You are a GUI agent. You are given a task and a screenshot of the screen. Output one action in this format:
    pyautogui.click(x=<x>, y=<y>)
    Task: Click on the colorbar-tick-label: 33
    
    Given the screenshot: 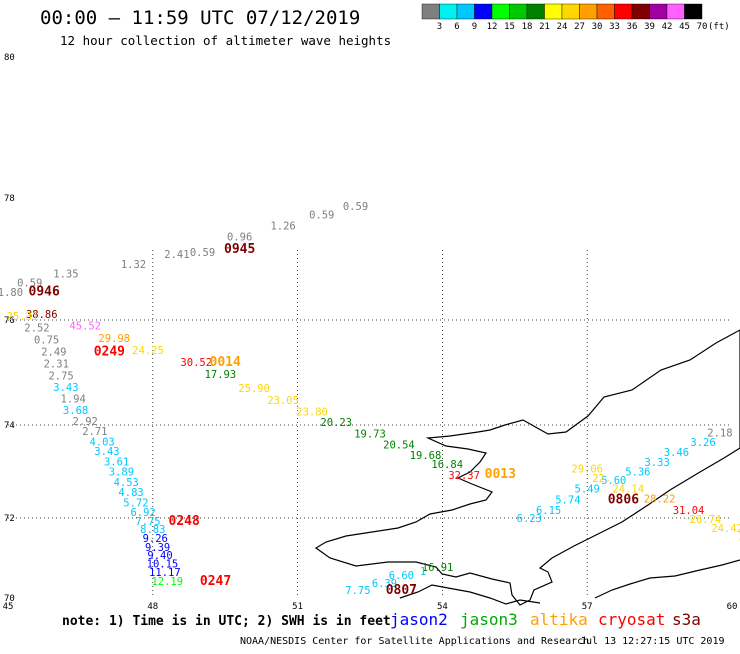 What is the action you would take?
    pyautogui.click(x=614, y=27)
    